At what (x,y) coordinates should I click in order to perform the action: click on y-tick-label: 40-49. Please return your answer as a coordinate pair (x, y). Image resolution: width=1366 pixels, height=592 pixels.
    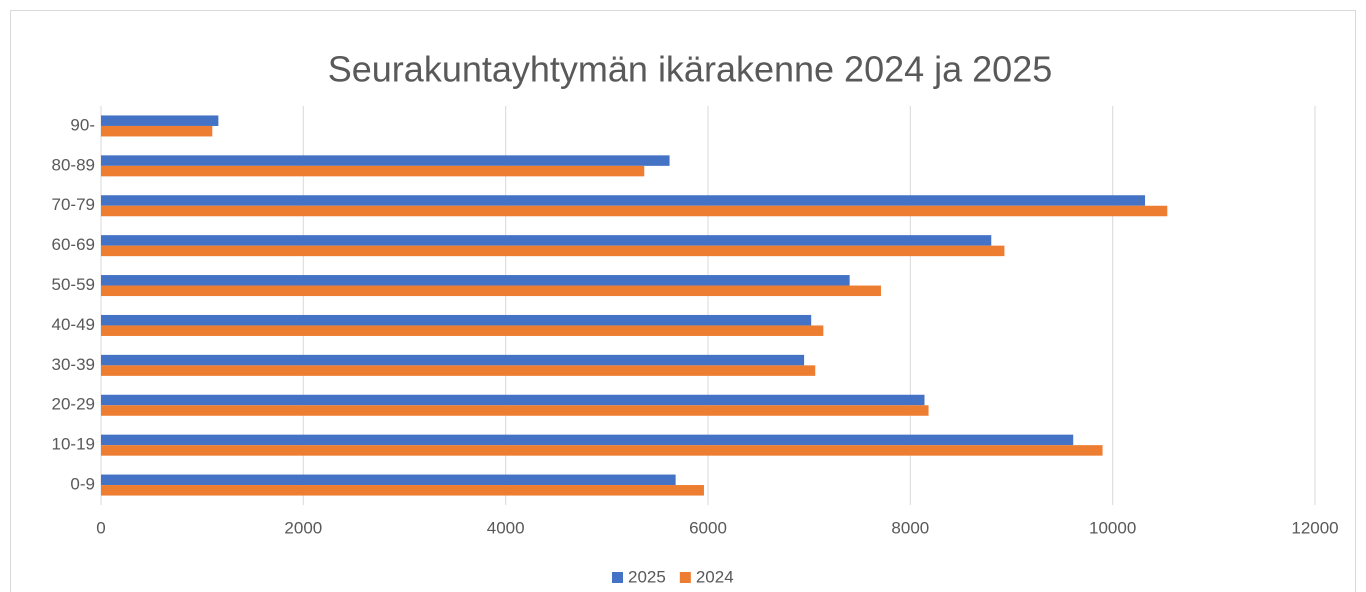
    Looking at the image, I should click on (73, 324).